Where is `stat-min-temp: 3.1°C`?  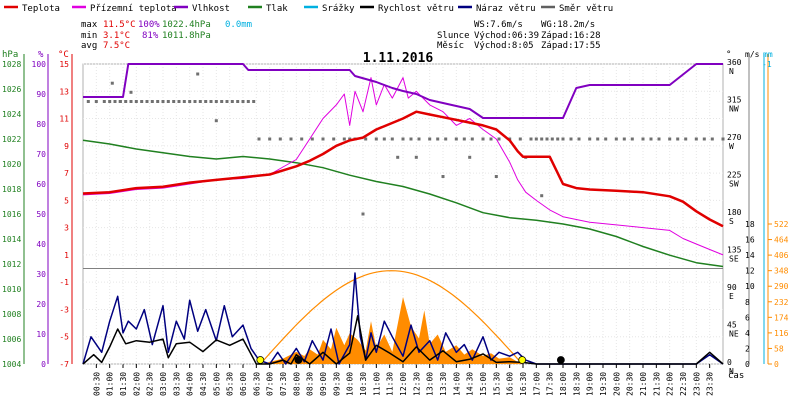 stat-min-temp: 3.1°C is located at coordinates (116, 36).